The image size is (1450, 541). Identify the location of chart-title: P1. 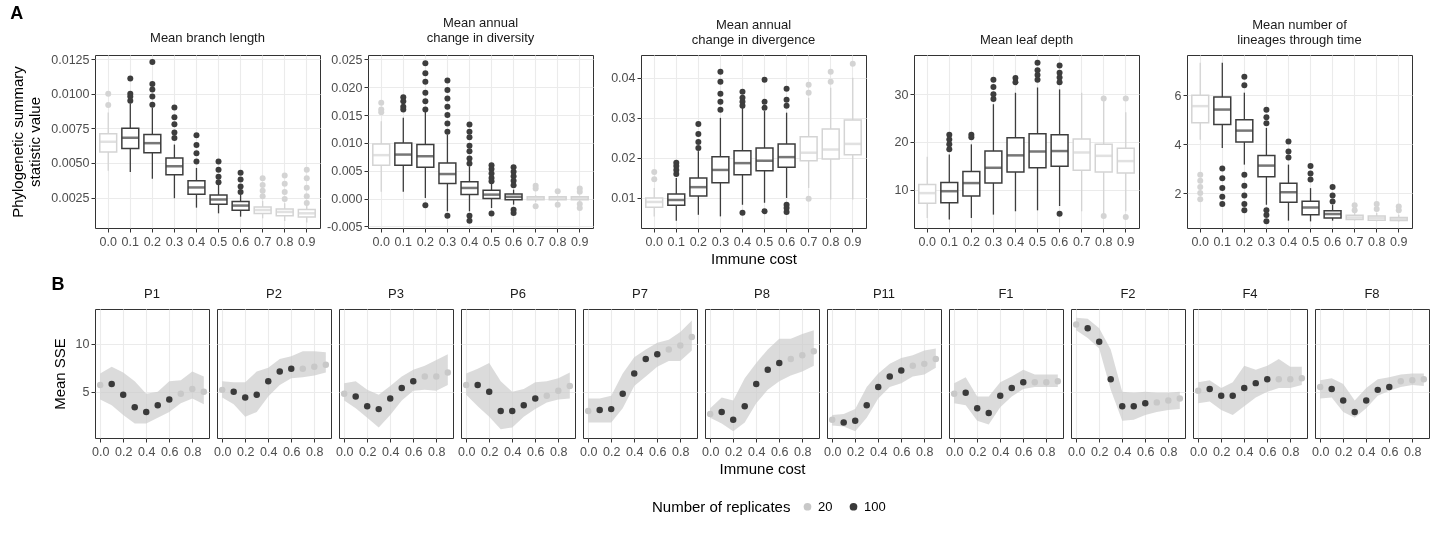
(152, 293).